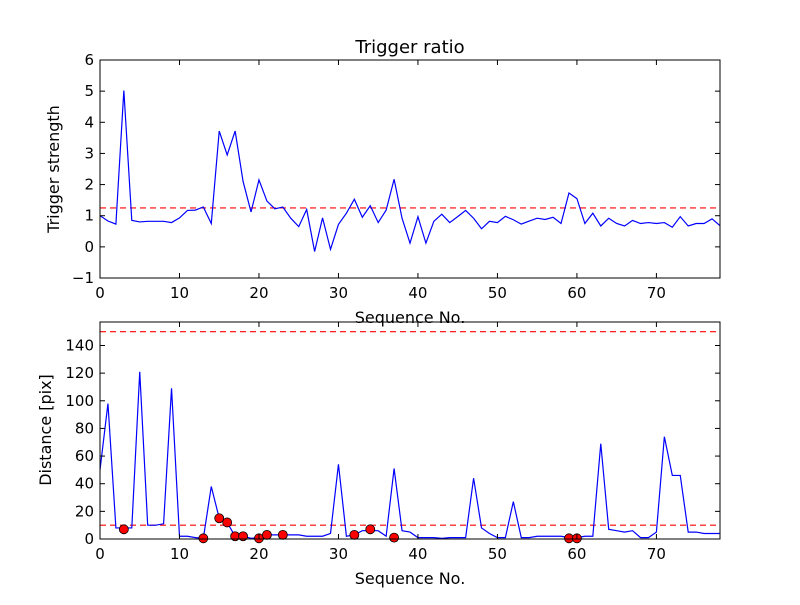 The image size is (800, 605). What do you see at coordinates (84, 511) in the screenshot?
I see `y-tick-label: 20` at bounding box center [84, 511].